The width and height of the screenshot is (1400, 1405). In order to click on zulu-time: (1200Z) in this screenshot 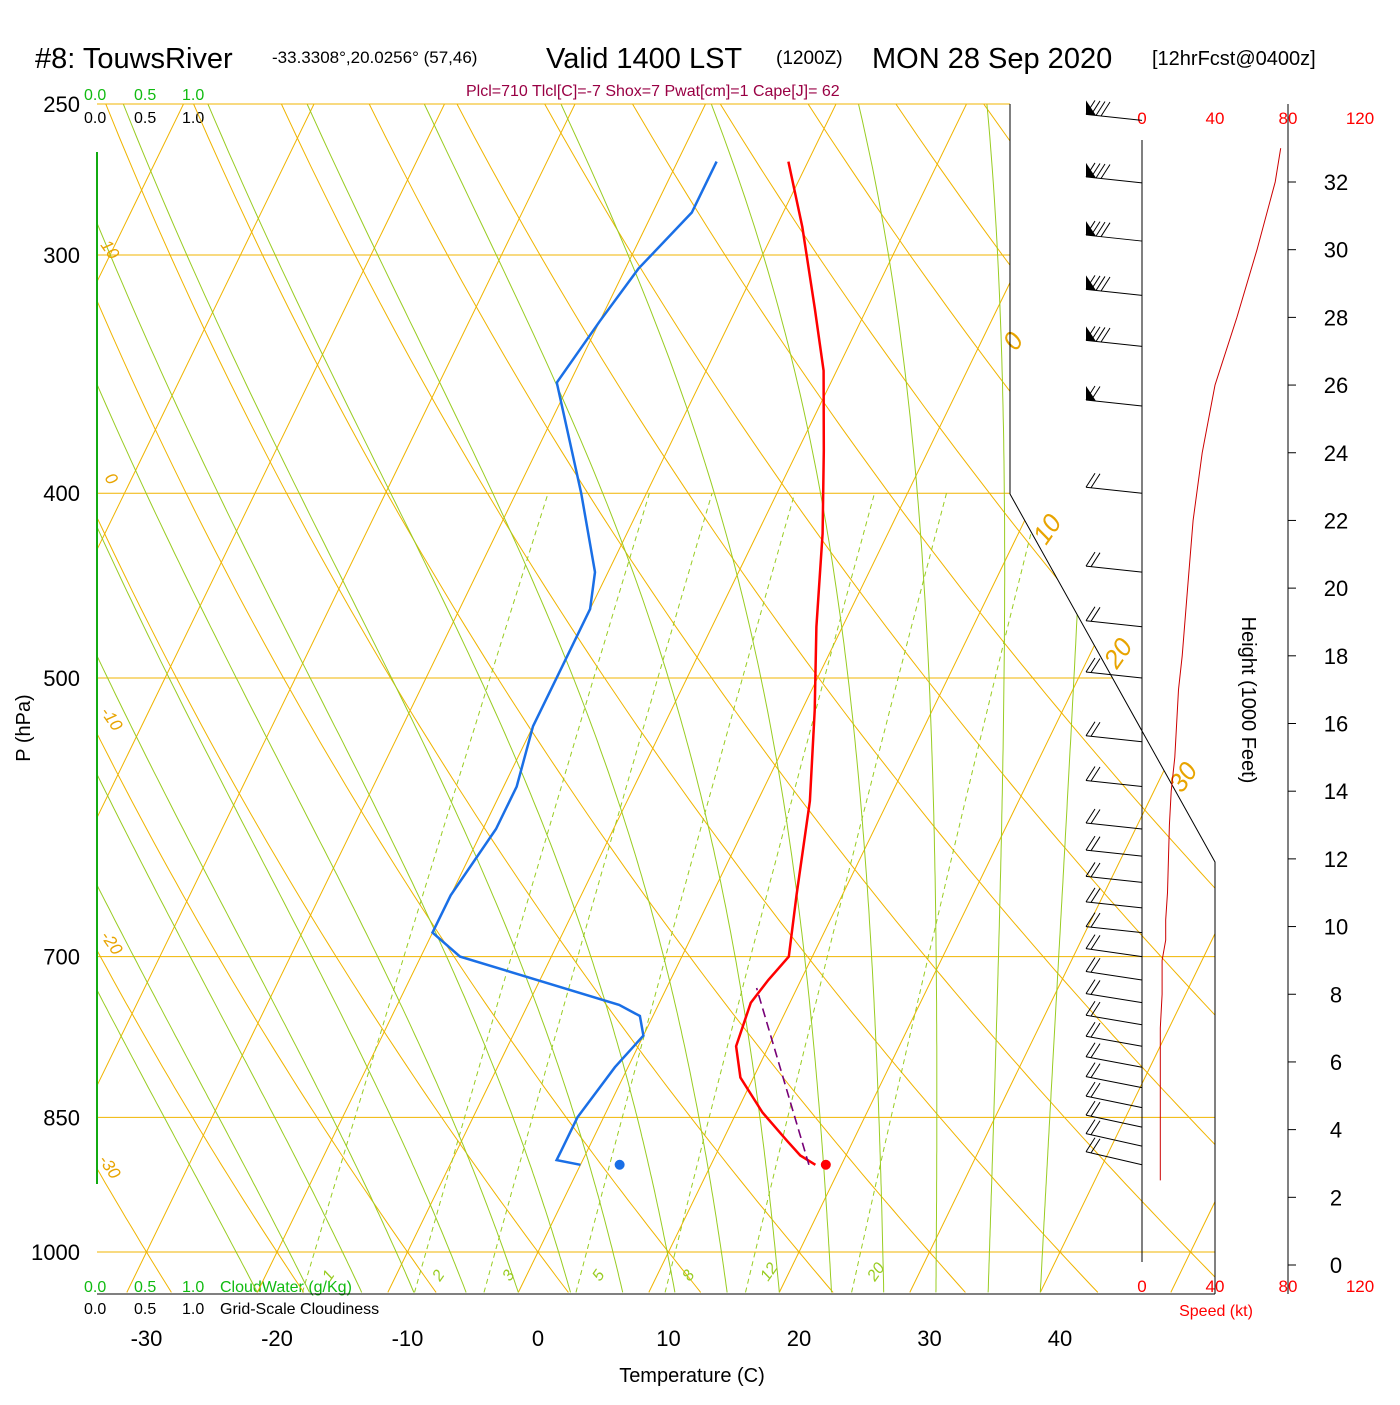, I will do `click(809, 58)`.